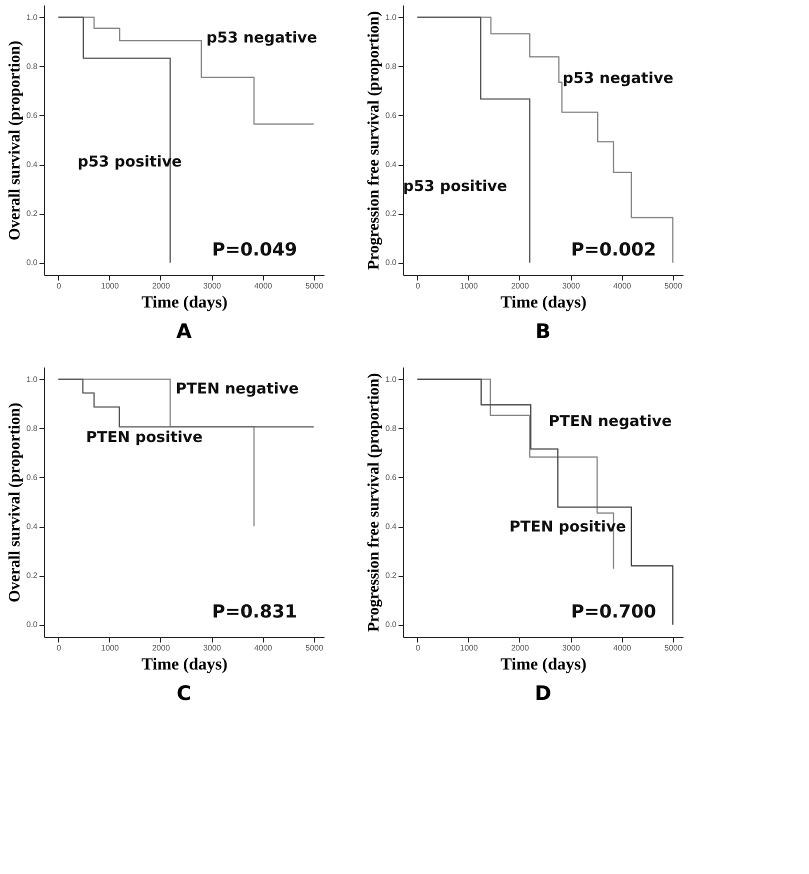 This screenshot has height=874, width=809. What do you see at coordinates (184, 331) in the screenshot?
I see `text: A` at bounding box center [184, 331].